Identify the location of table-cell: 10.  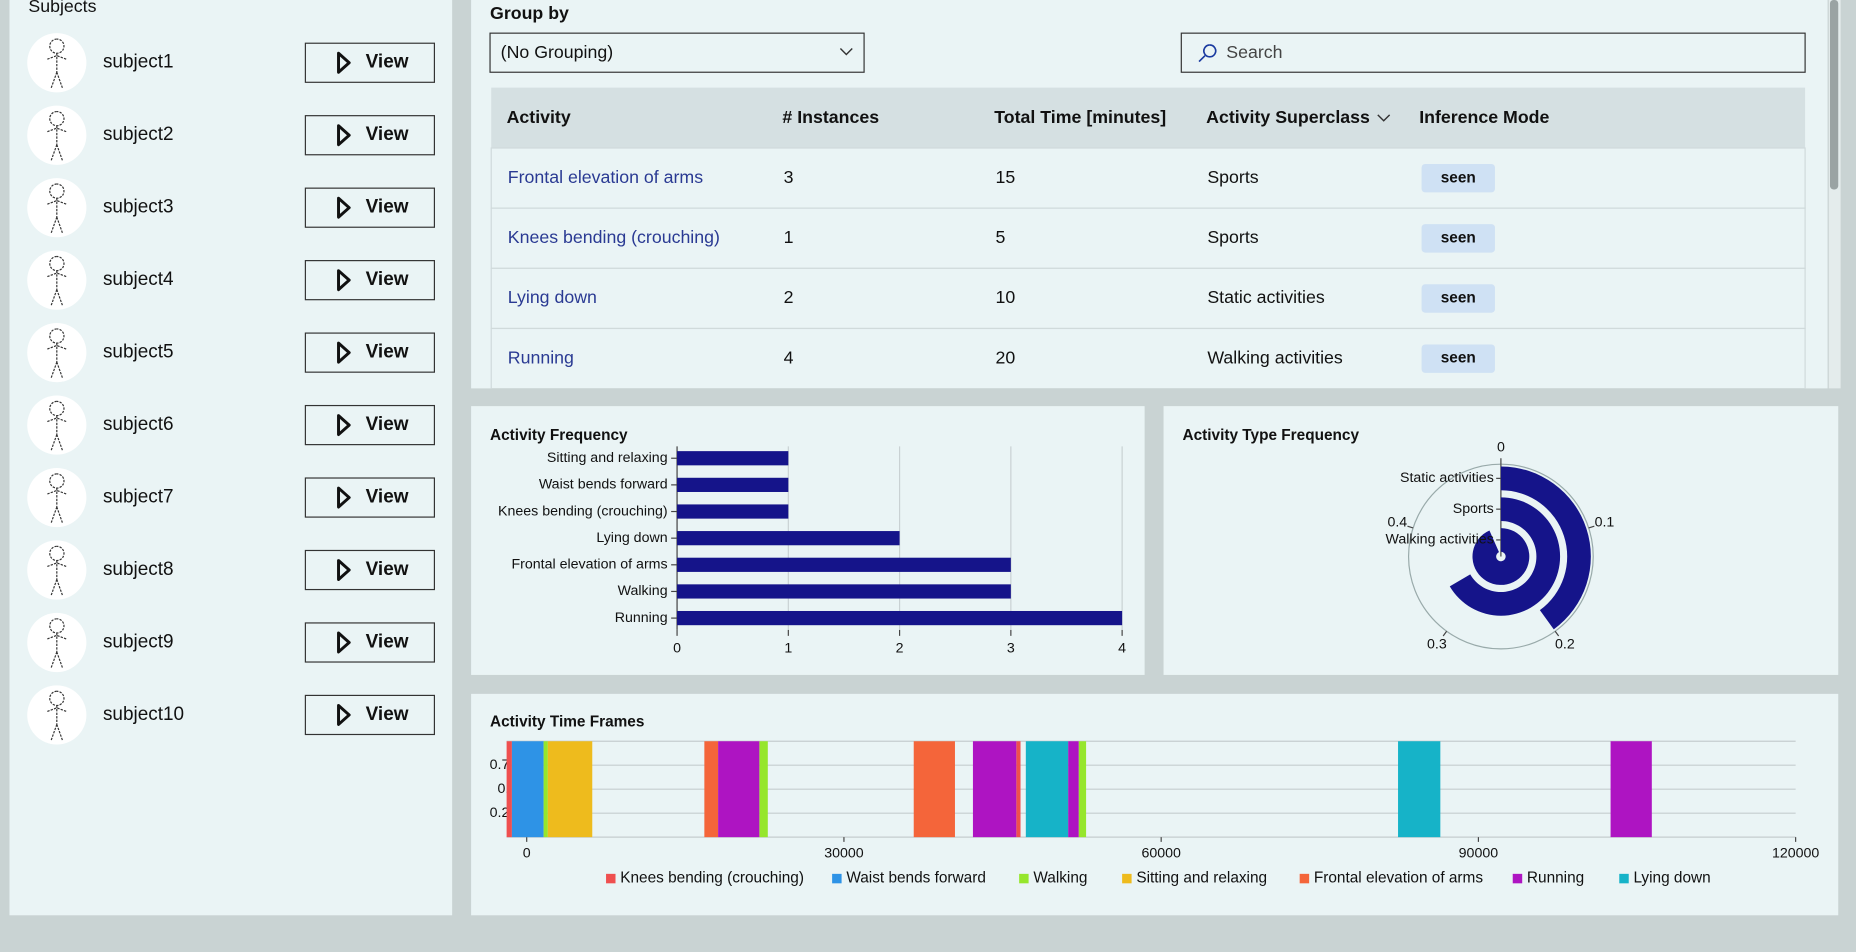
(1005, 297).